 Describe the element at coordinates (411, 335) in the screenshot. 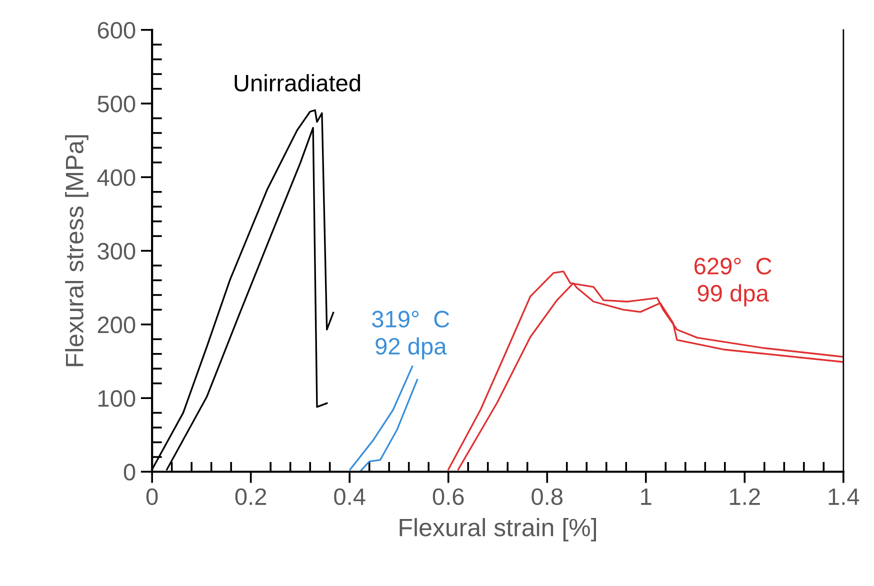

I see `annotation: 319° C 92 dpa` at that location.